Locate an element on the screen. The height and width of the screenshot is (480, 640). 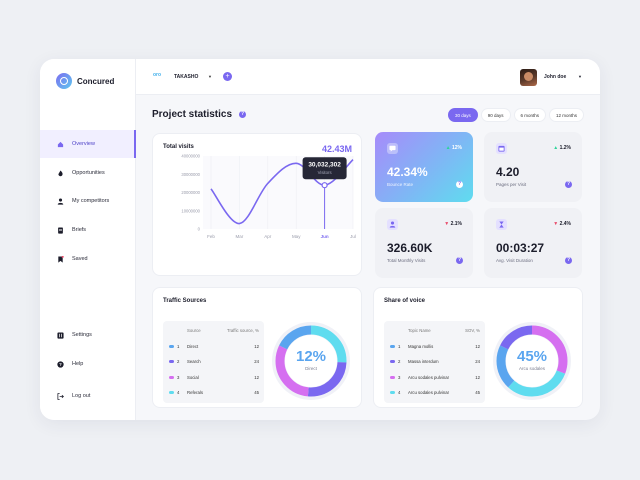
donut-center: 12% Direct is located at coordinates (311, 359).